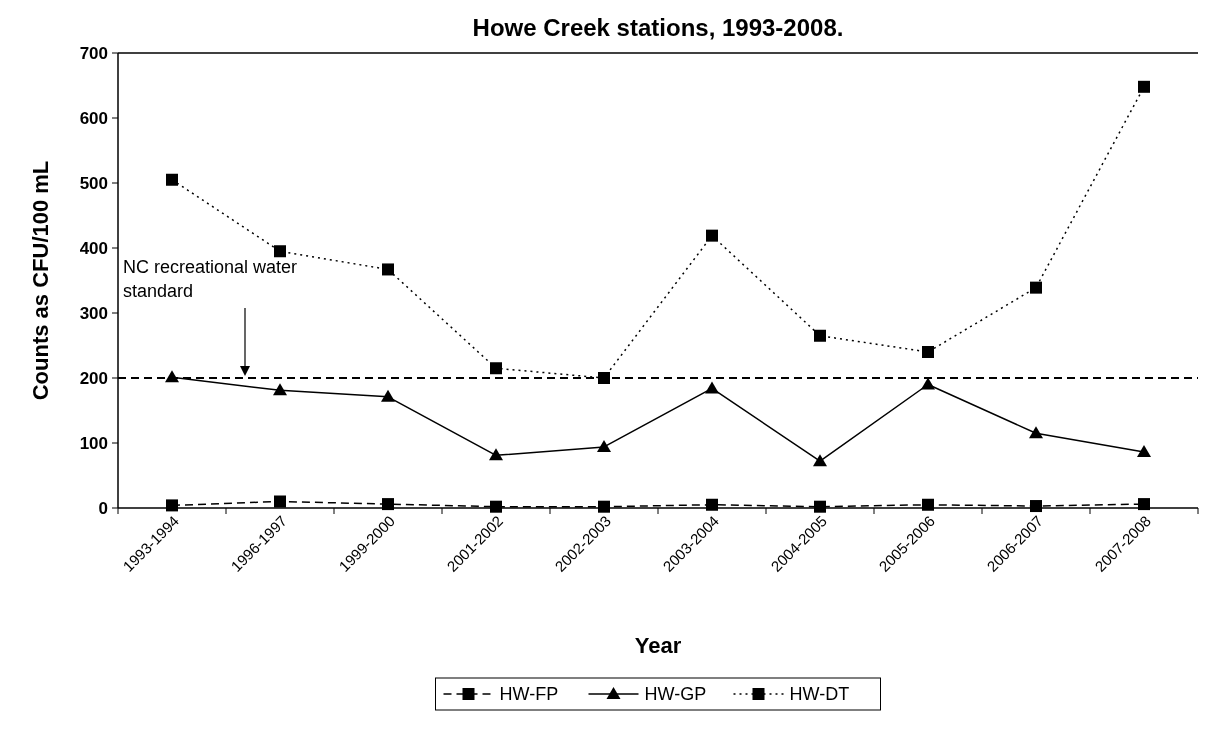  I want to click on legend-label: HW-GP, so click(675, 694).